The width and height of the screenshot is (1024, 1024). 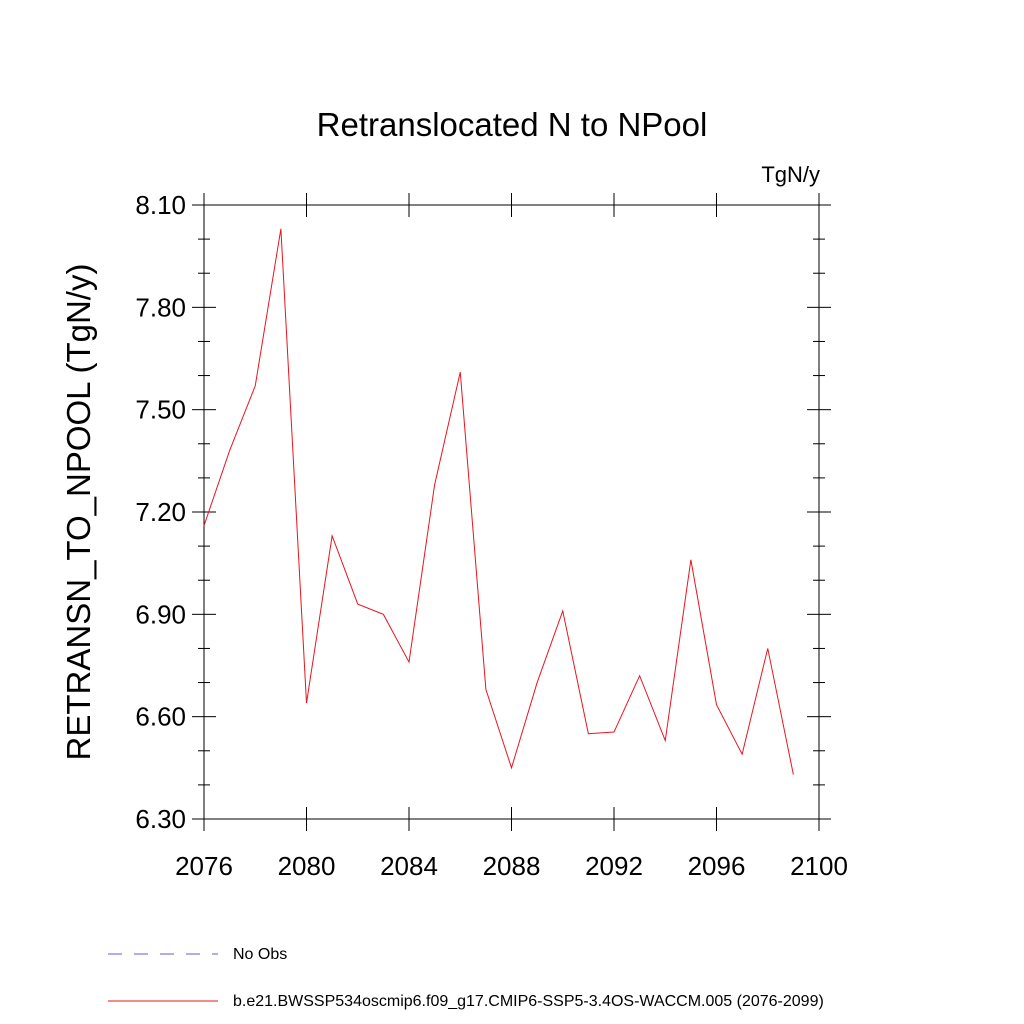 What do you see at coordinates (512, 124) in the screenshot?
I see `chart-title: Retranslocated N to NPool` at bounding box center [512, 124].